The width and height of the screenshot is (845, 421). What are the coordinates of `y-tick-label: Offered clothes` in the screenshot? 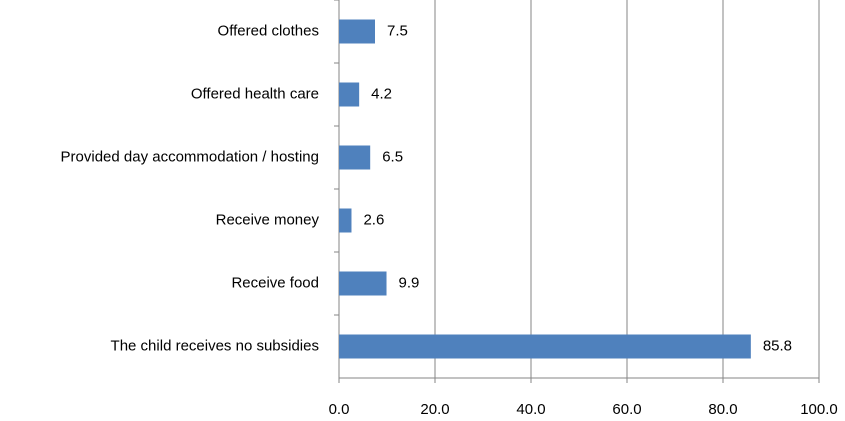 It's located at (268, 30).